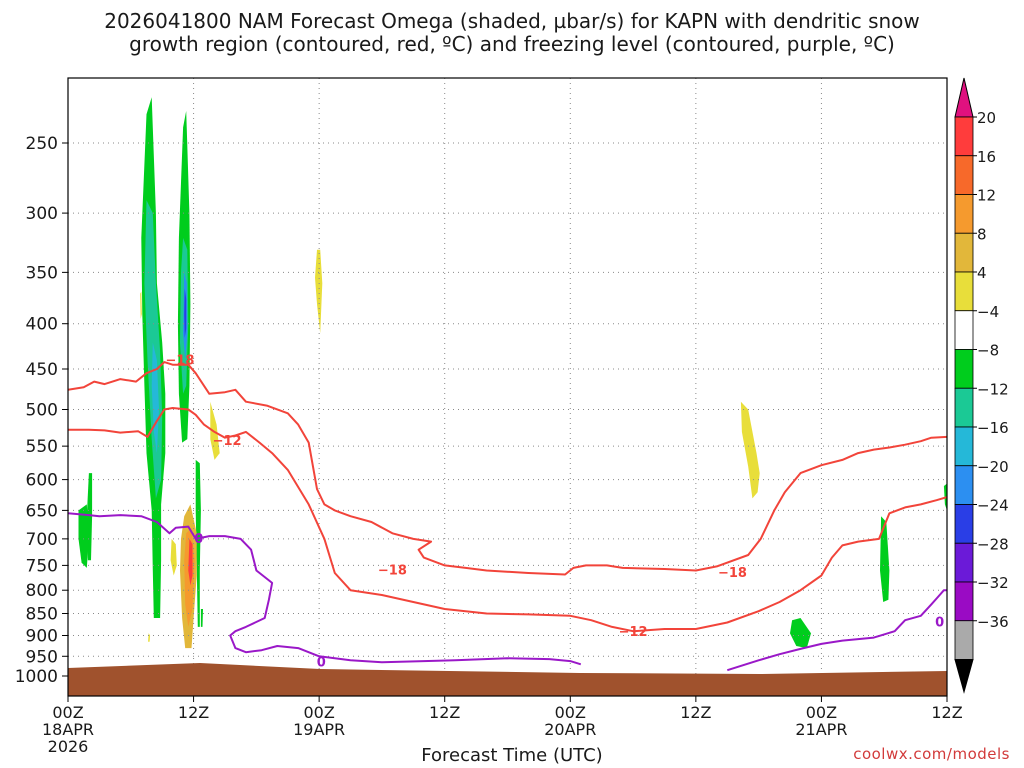  Describe the element at coordinates (193, 712) in the screenshot. I see `x-tick-label-12: 12Z` at that location.